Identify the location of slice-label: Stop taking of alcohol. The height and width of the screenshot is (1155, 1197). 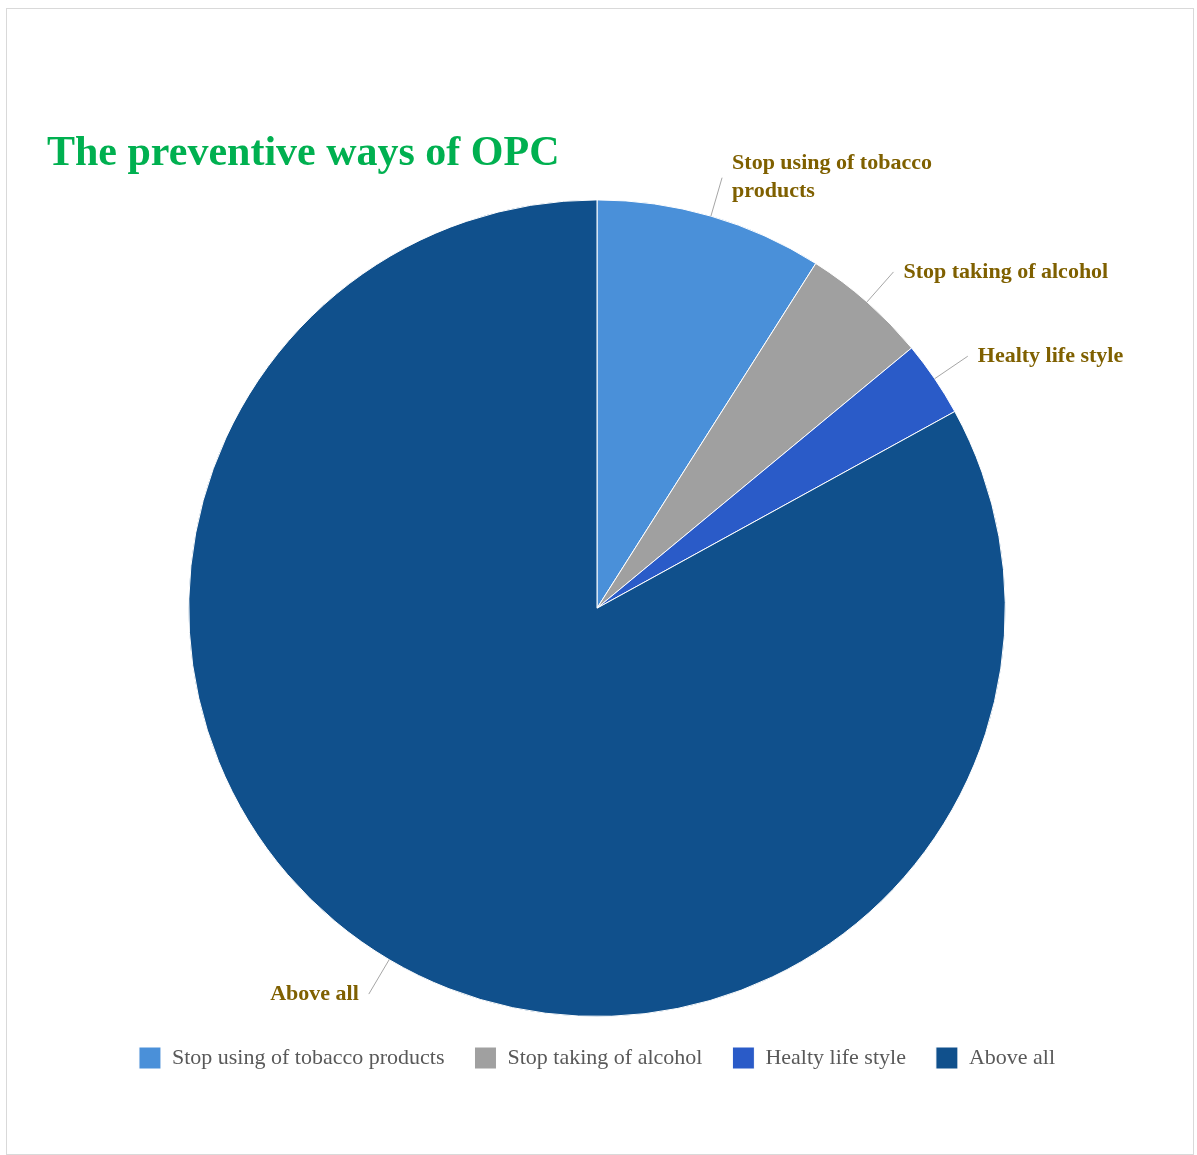
(1006, 270).